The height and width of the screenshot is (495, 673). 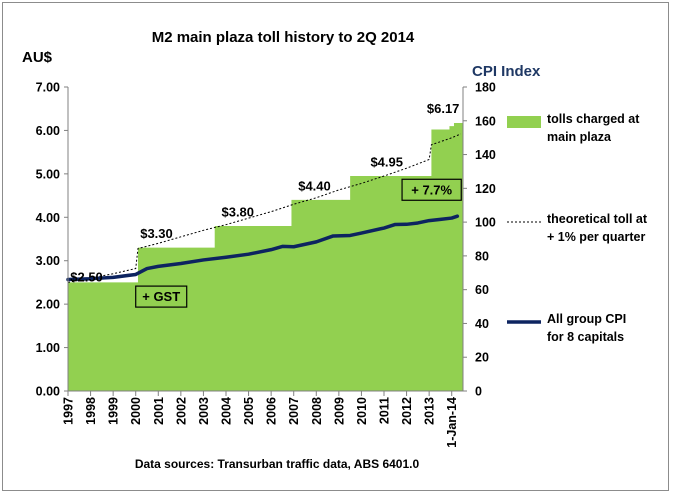 What do you see at coordinates (48, 305) in the screenshot?
I see `left-tick-label: 2.00` at bounding box center [48, 305].